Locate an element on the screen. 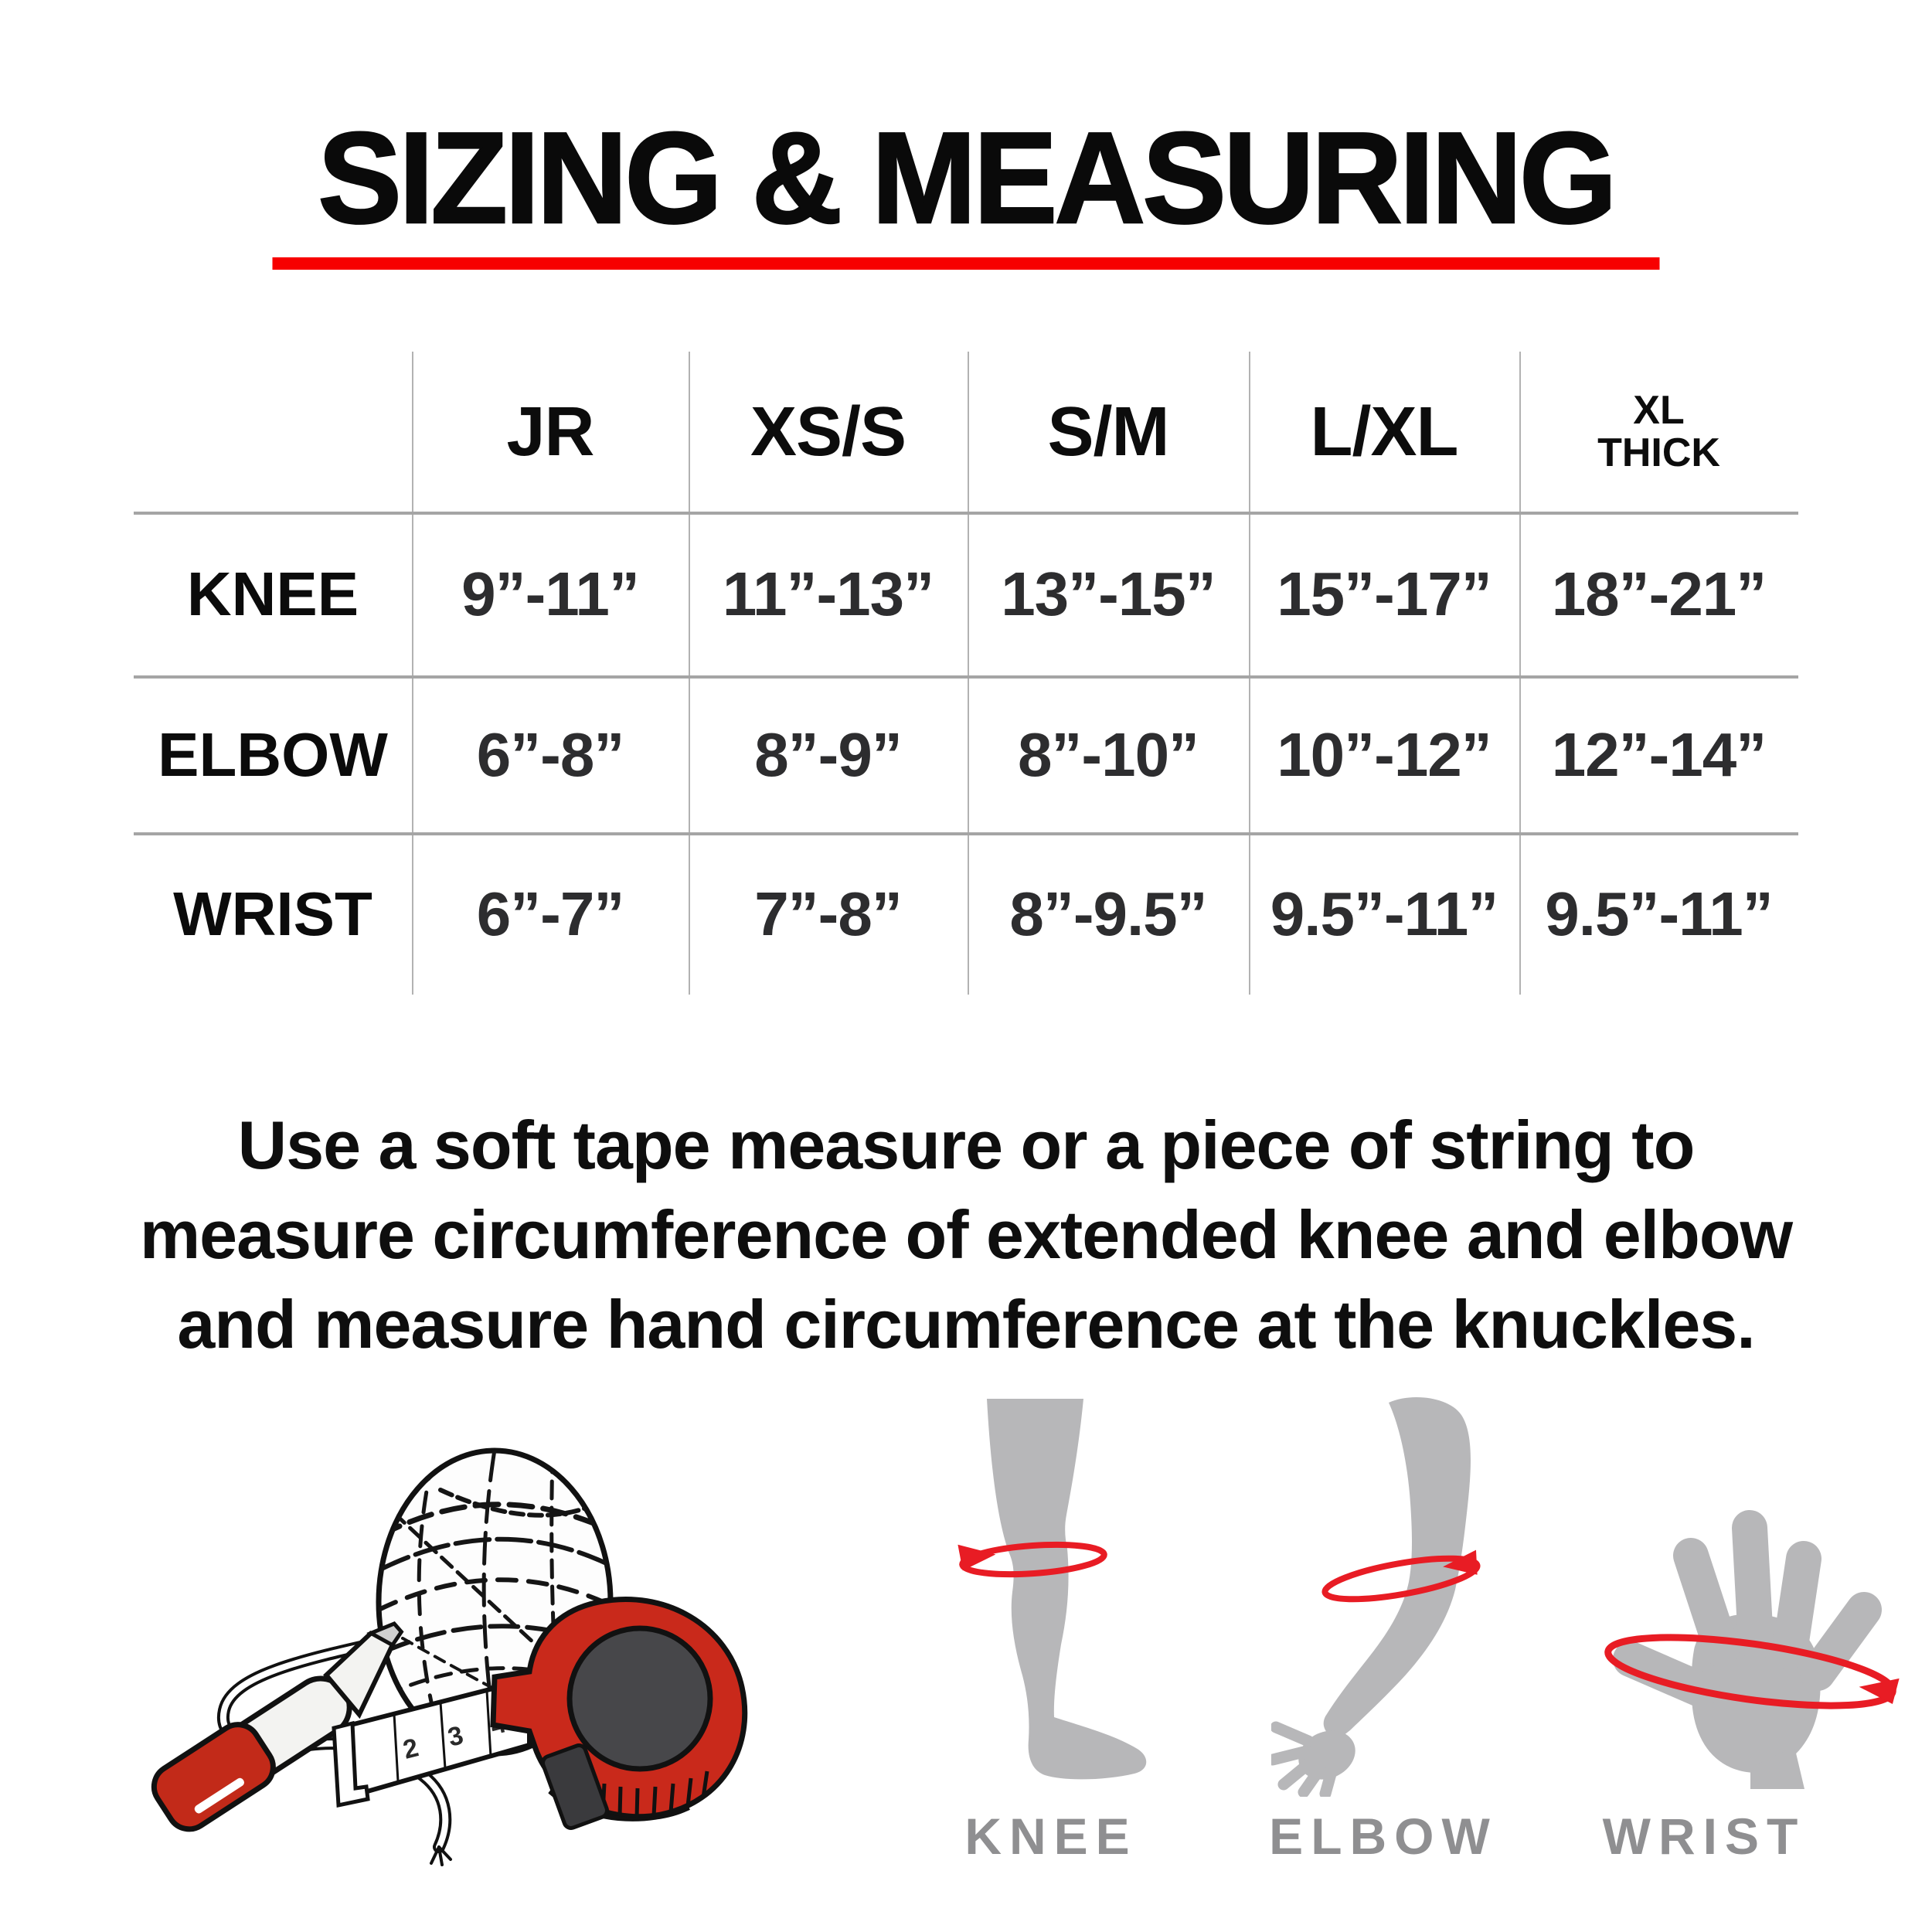  elbow-lxl-value: 10”-12” is located at coordinates (1384, 754).